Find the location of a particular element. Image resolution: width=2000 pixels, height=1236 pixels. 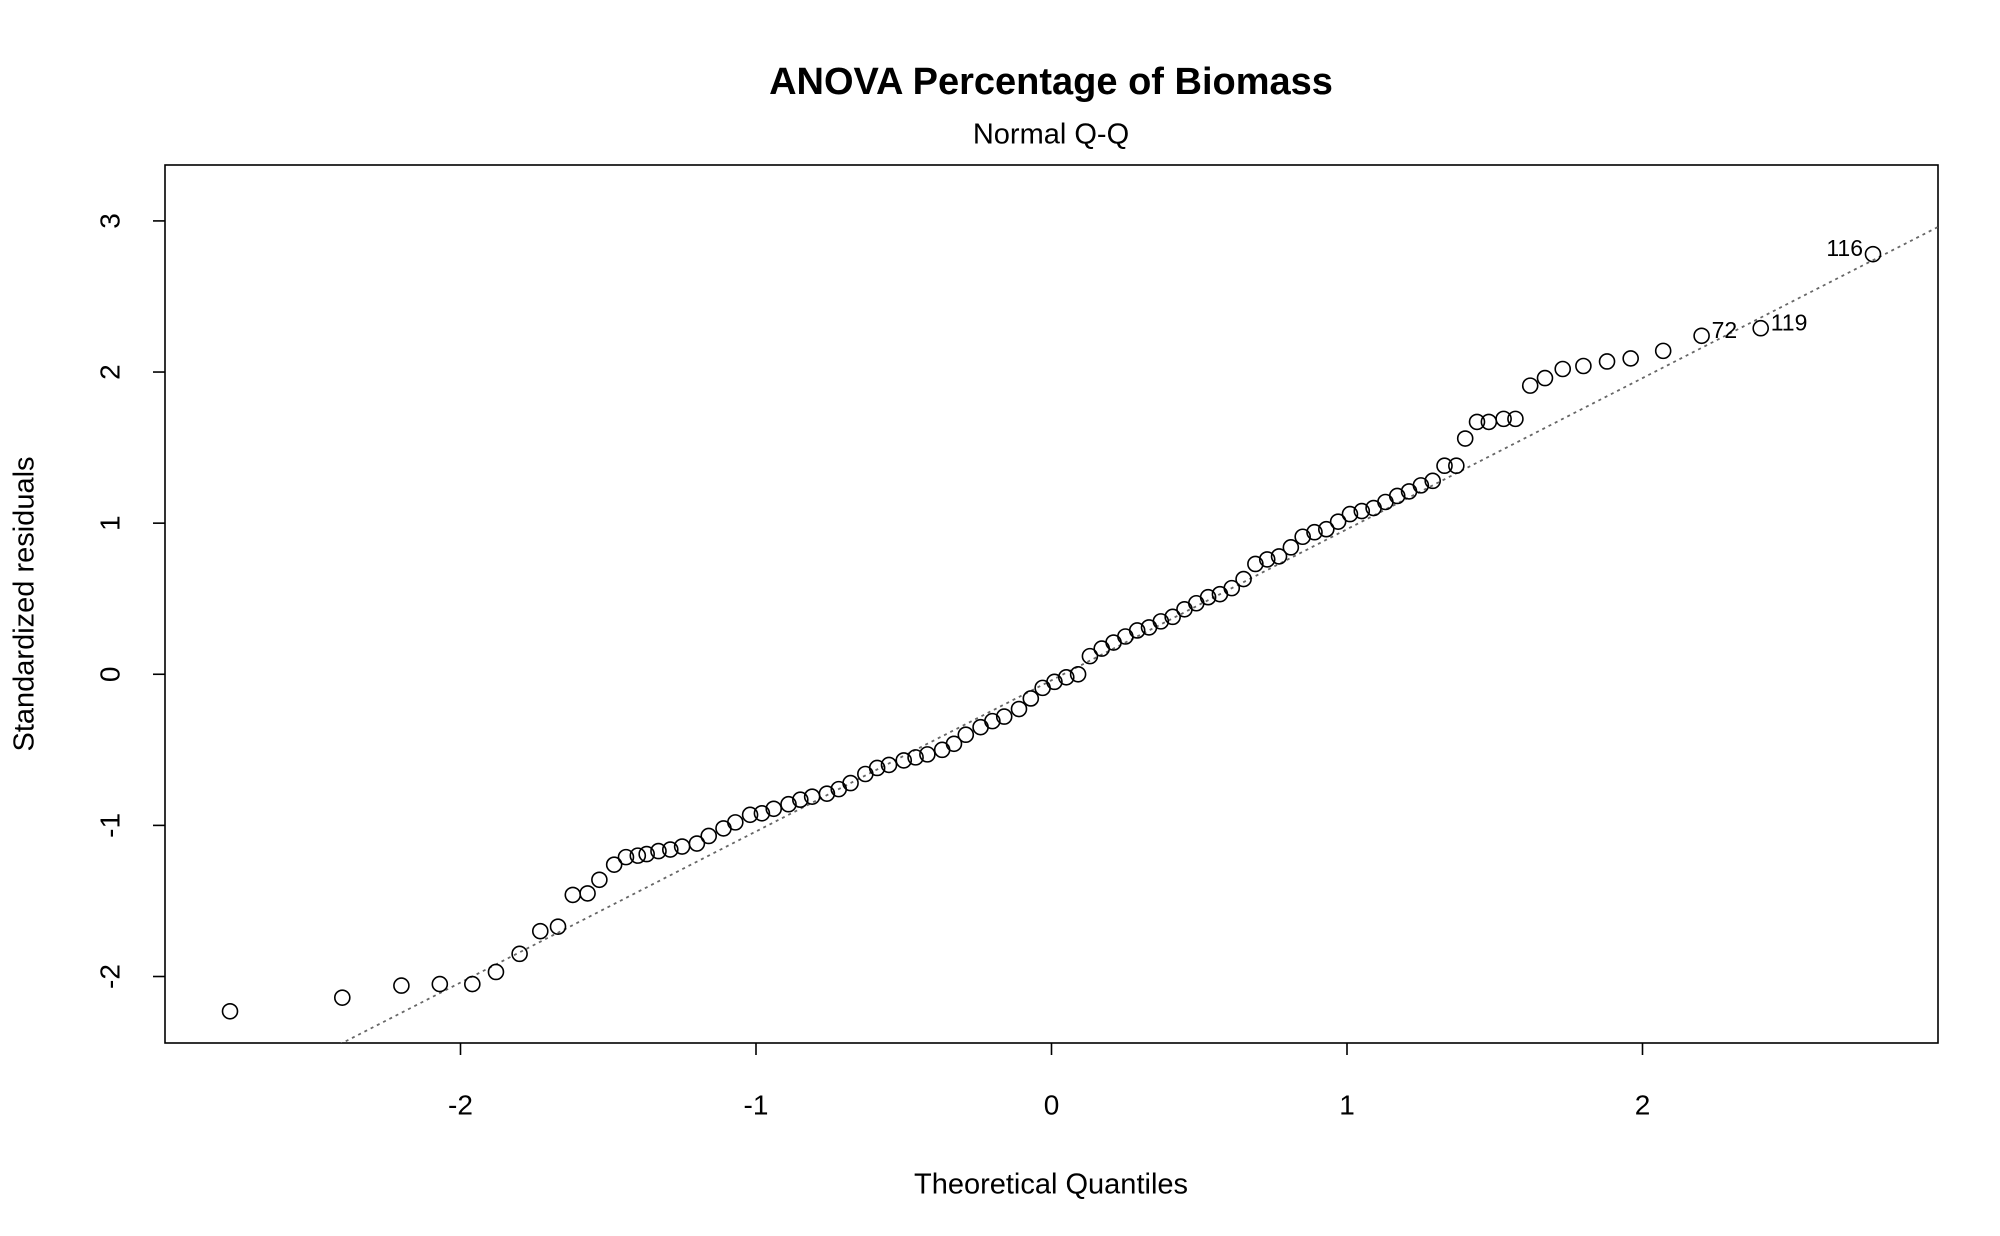

y-tick-label: -1 is located at coordinates (109, 825).